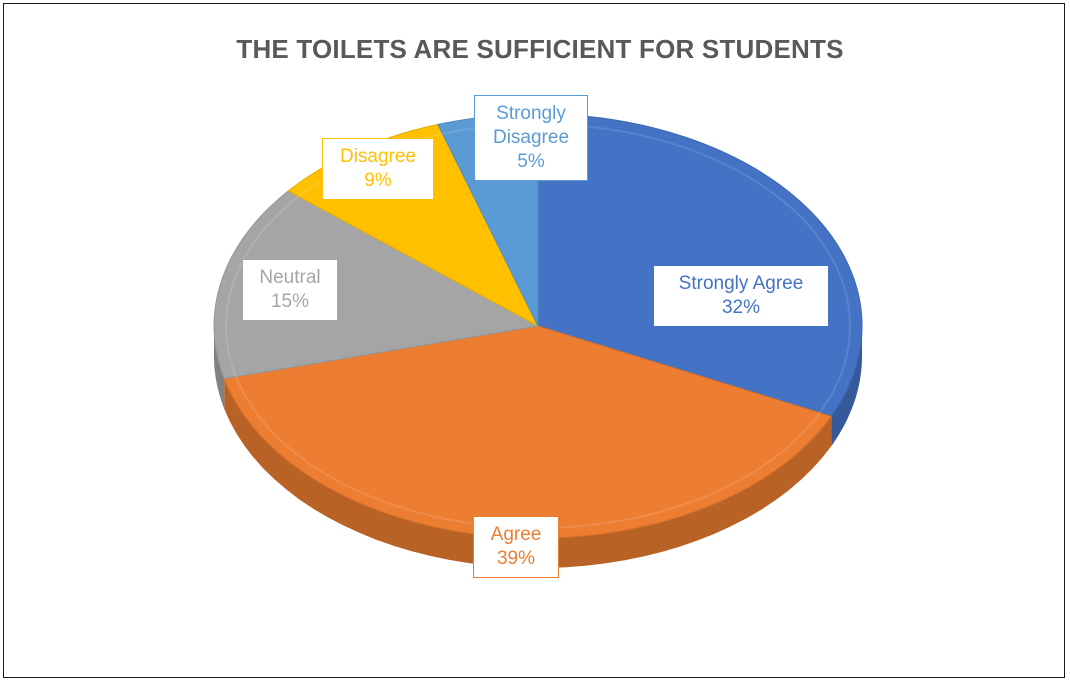  I want to click on slice-percent-agree: 39%, so click(516, 558).